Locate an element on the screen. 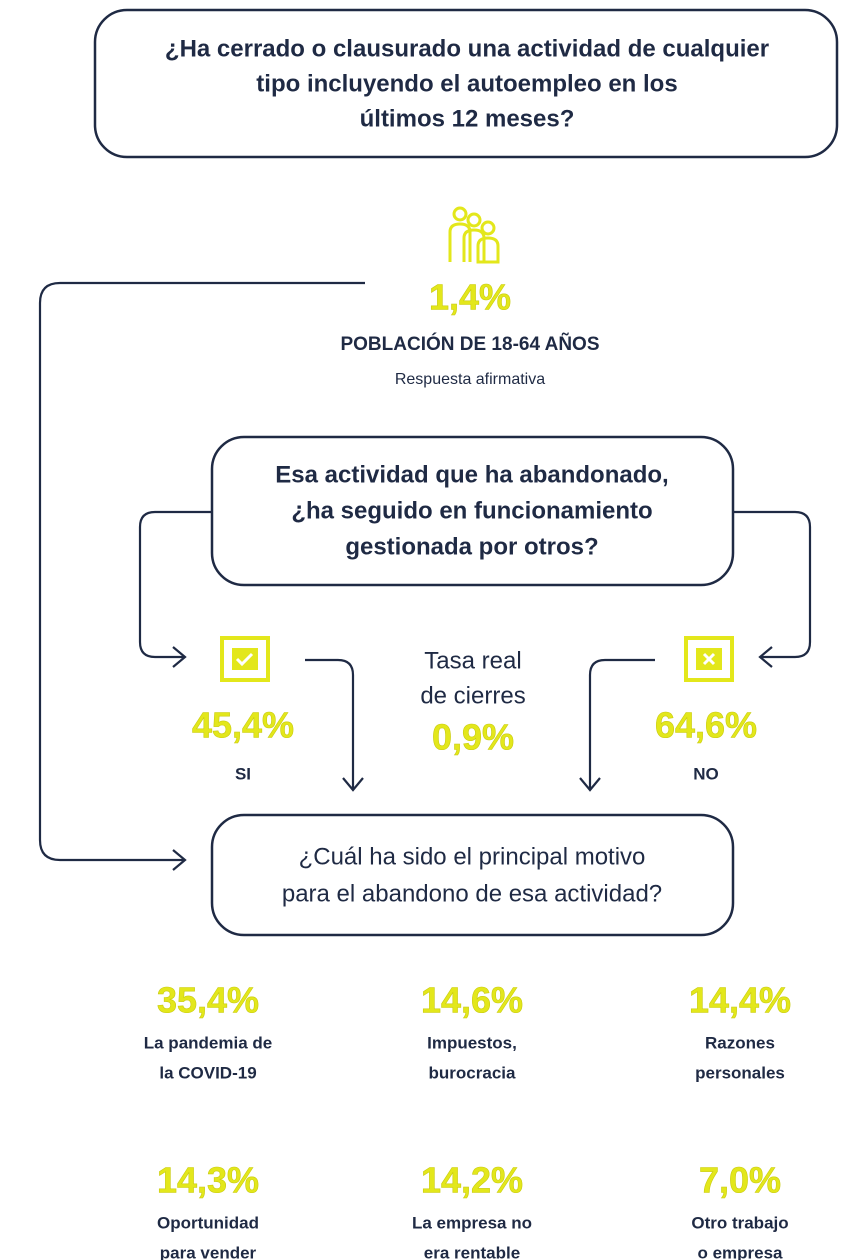 The image size is (846, 1260). reason-label: Impuestos, is located at coordinates (472, 1042).